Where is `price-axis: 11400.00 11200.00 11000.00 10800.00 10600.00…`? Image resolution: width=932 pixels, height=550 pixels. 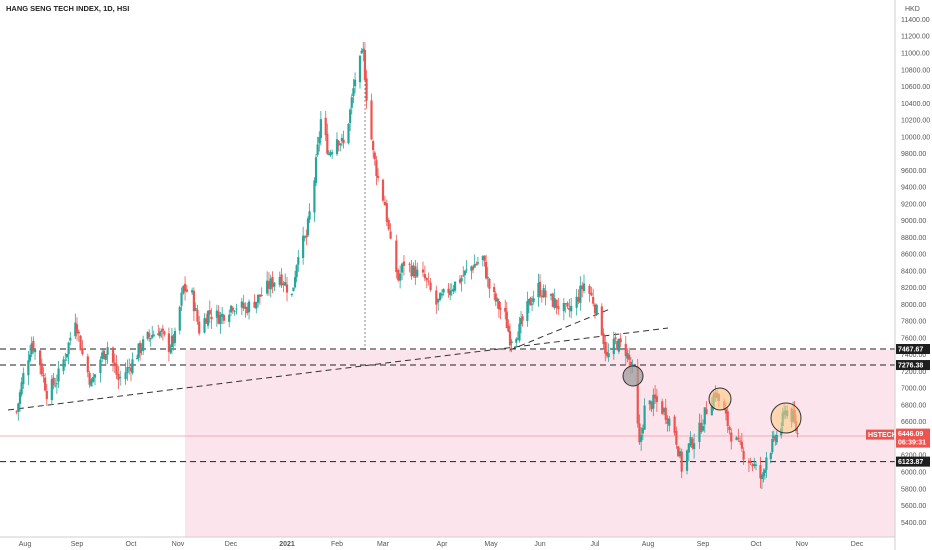 price-axis: 11400.00 11200.00 11000.00 10800.00 10600.00… is located at coordinates (915, 272).